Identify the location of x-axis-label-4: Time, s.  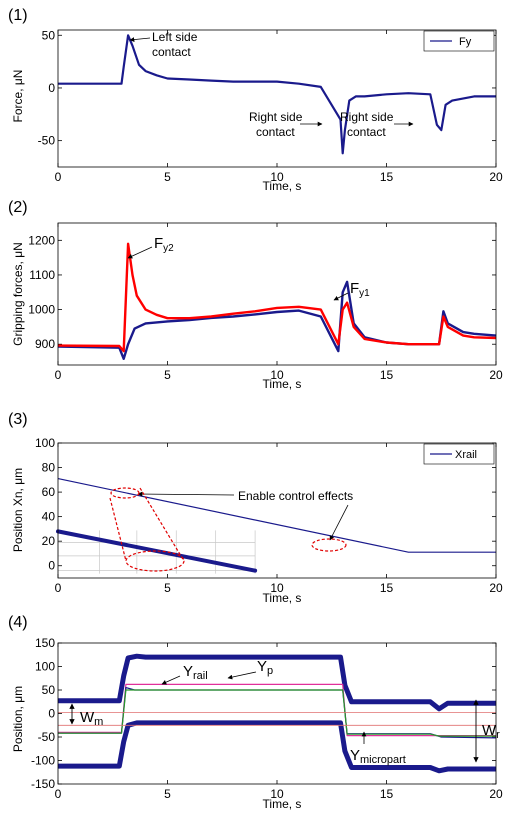
(282, 804).